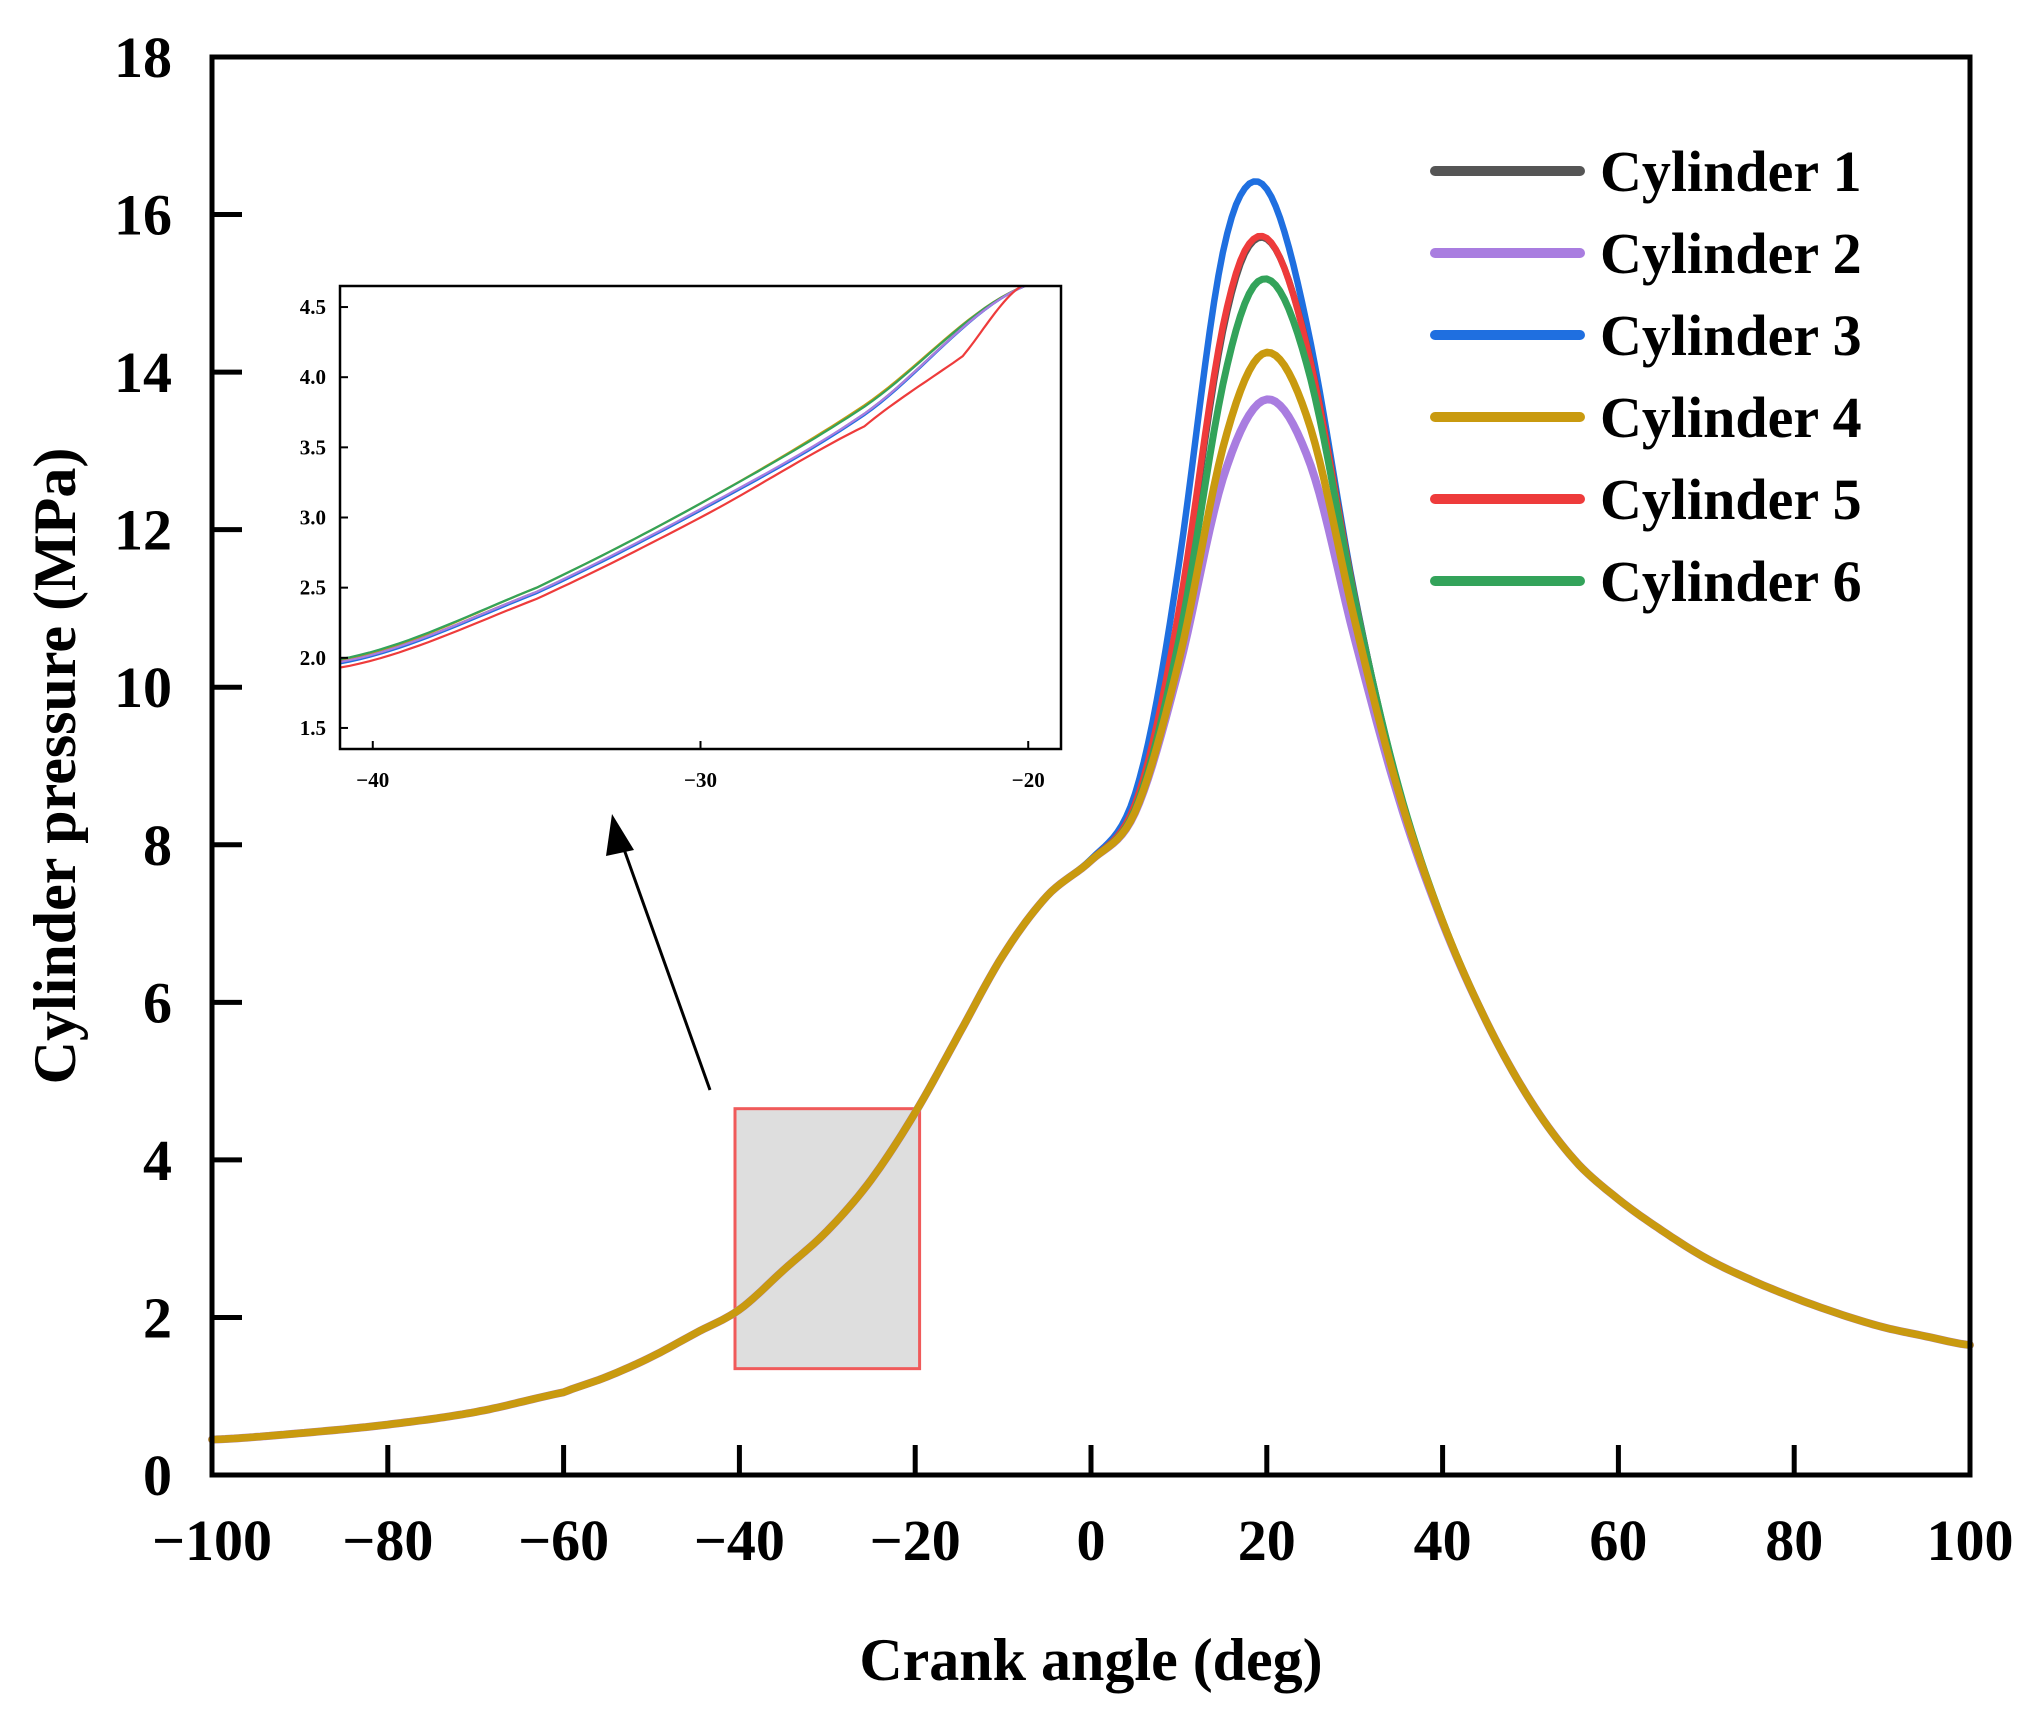 This screenshot has height=1717, width=2040. I want to click on x-tick-label: −100, so click(212, 1540).